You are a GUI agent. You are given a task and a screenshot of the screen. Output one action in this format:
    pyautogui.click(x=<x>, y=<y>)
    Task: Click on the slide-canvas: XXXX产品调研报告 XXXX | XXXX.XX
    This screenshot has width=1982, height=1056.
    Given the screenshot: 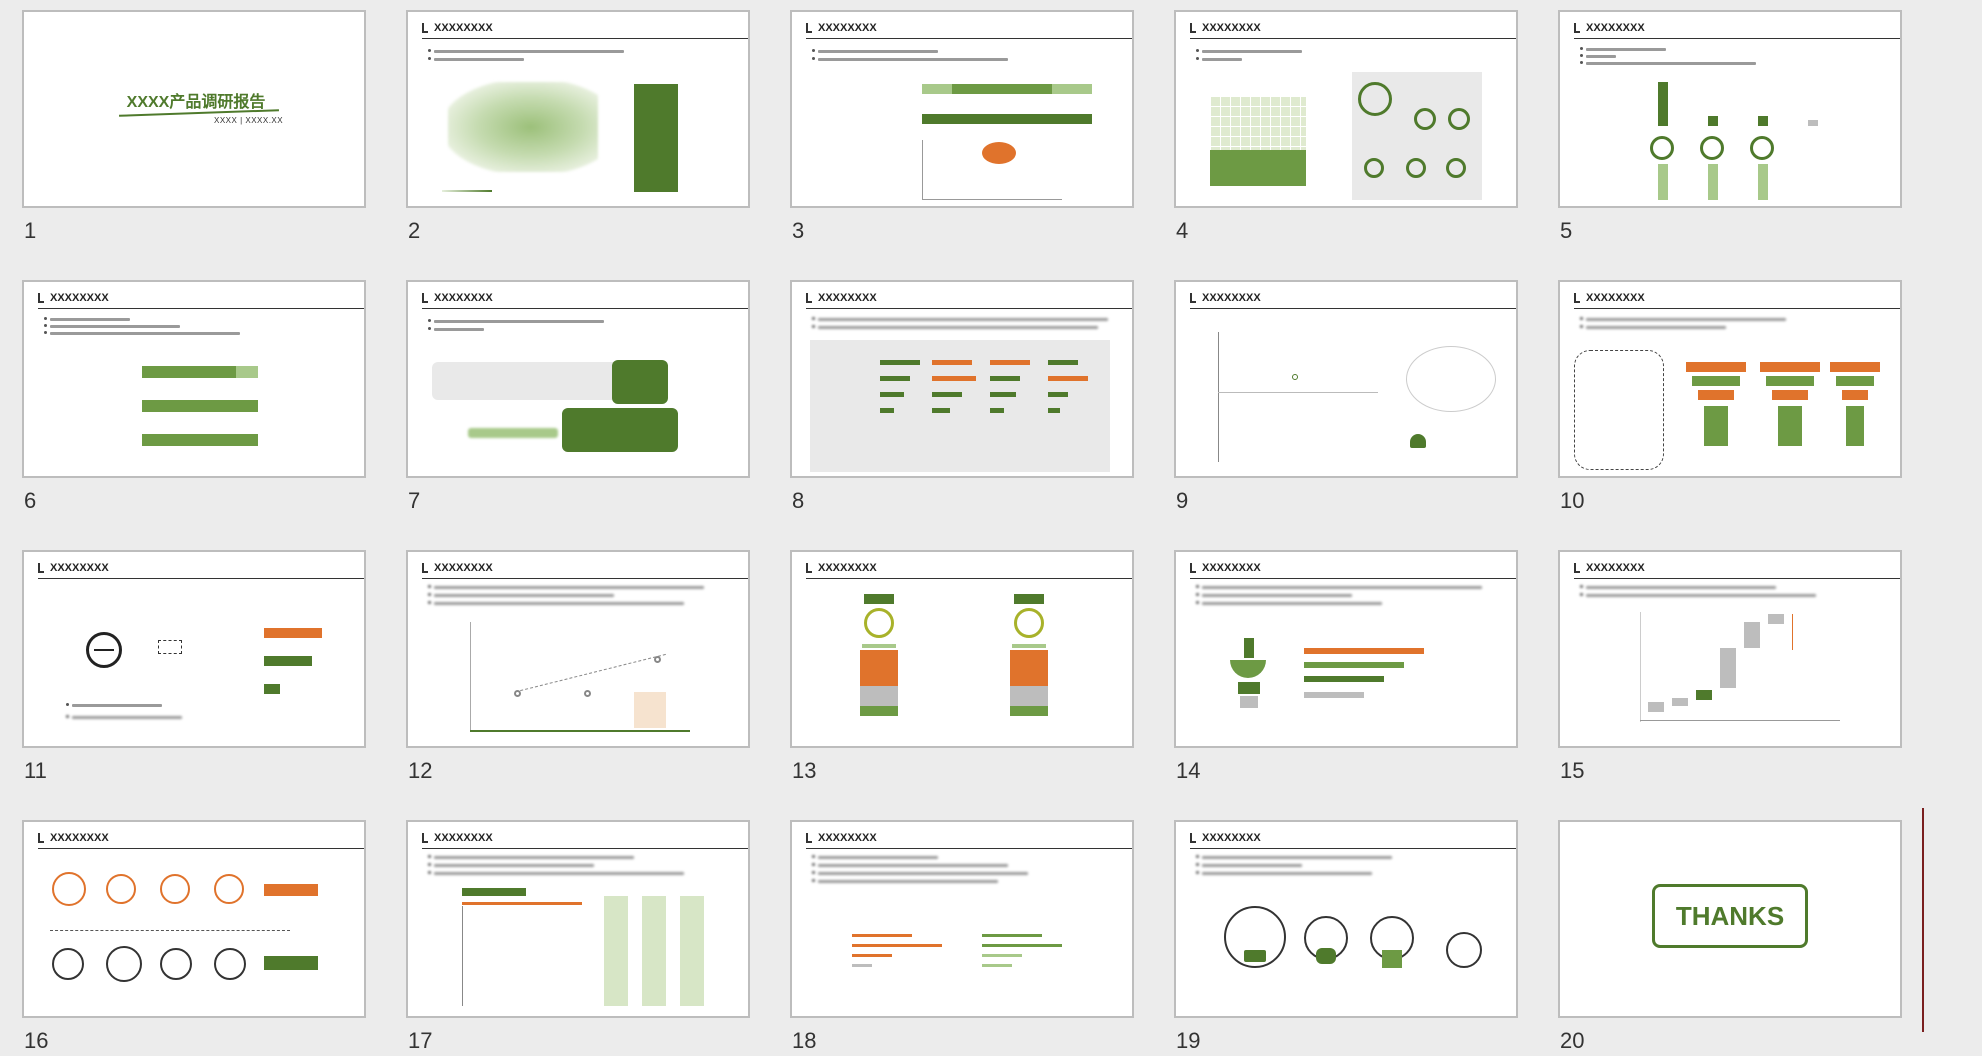 What is the action you would take?
    pyautogui.click(x=194, y=109)
    